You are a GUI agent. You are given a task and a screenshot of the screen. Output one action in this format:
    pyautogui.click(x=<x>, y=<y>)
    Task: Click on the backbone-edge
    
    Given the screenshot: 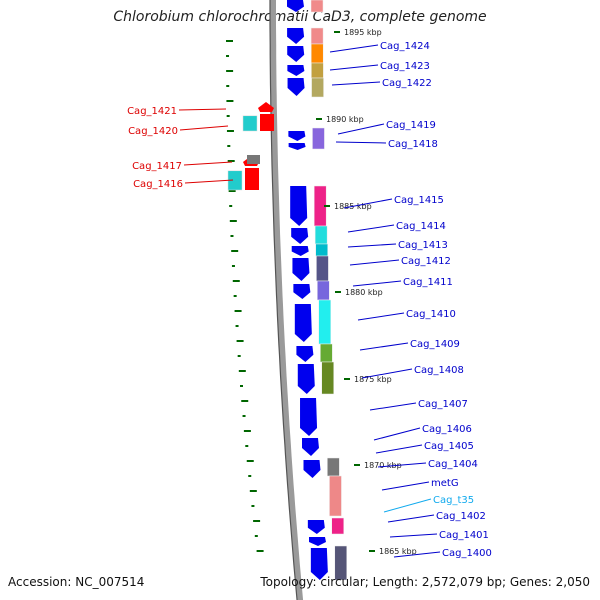 What is the action you would take?
    pyautogui.click(x=283, y=300)
    